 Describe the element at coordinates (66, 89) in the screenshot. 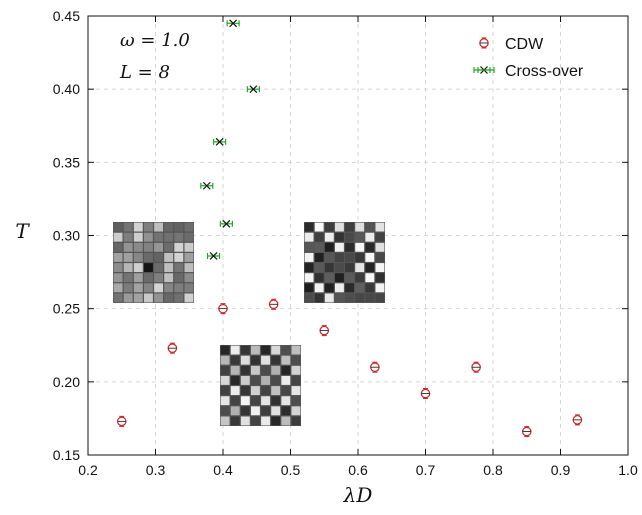

I see `y-tick-label: 0.40` at that location.